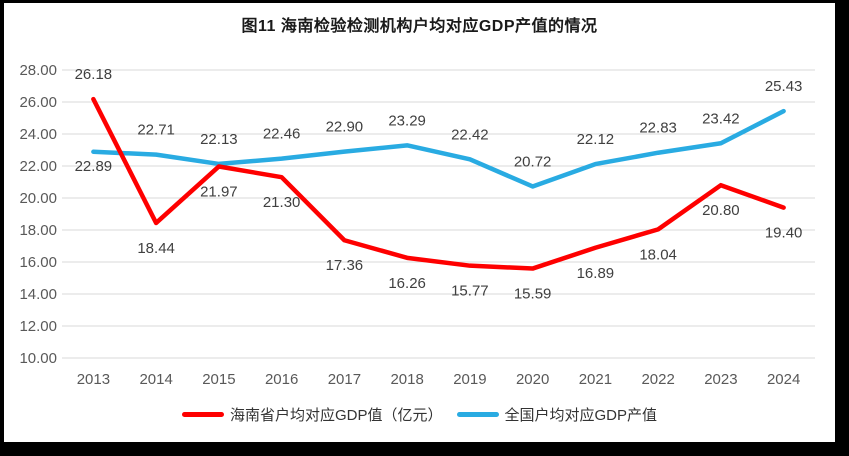 The image size is (849, 456). Describe the element at coordinates (202, 414) in the screenshot. I see `hainan-series-swatch` at that location.